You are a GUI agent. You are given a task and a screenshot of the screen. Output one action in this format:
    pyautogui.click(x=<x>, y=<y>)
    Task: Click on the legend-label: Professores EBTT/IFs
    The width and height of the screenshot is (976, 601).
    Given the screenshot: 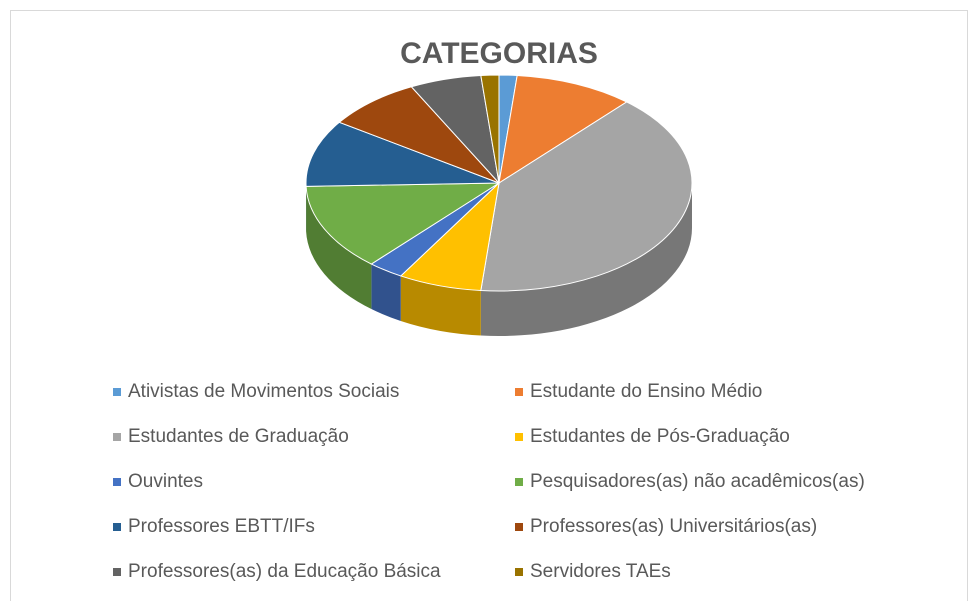 What is the action you would take?
    pyautogui.click(x=221, y=526)
    